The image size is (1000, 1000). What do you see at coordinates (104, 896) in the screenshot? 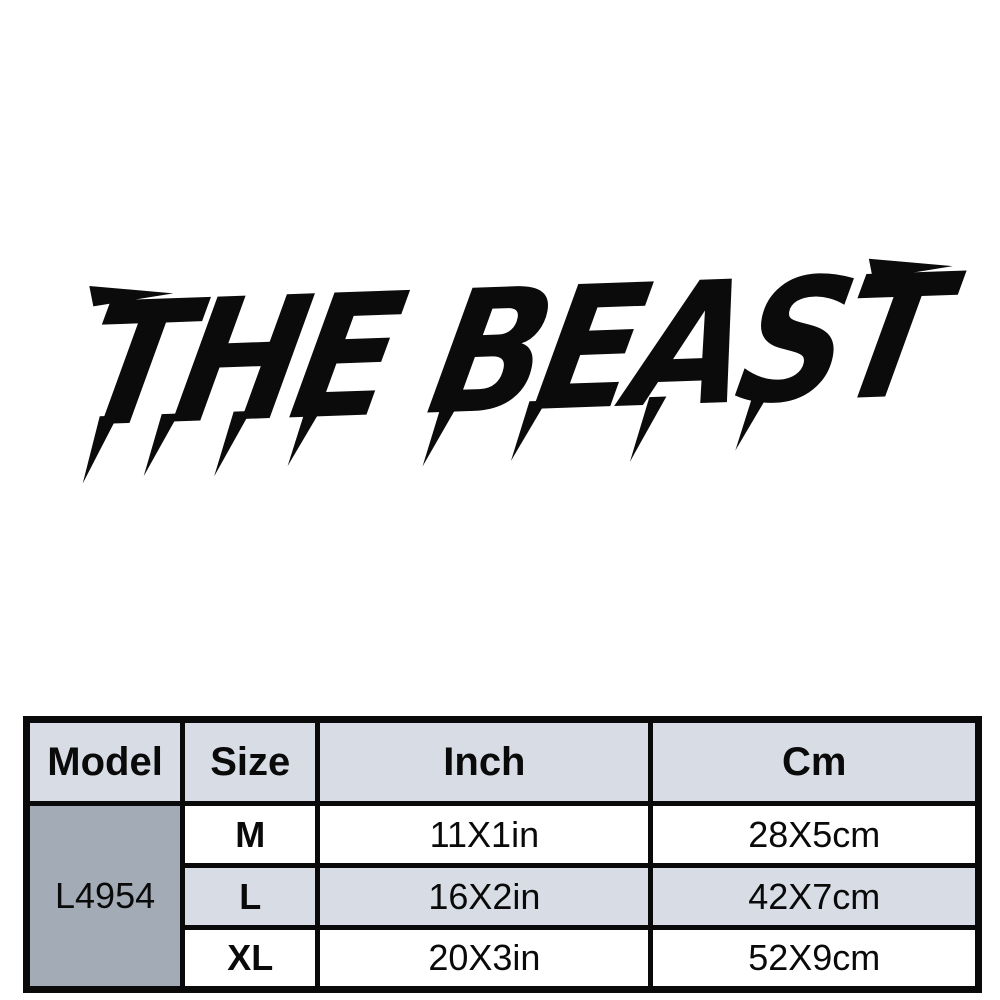
I see `model-code: L4954` at bounding box center [104, 896].